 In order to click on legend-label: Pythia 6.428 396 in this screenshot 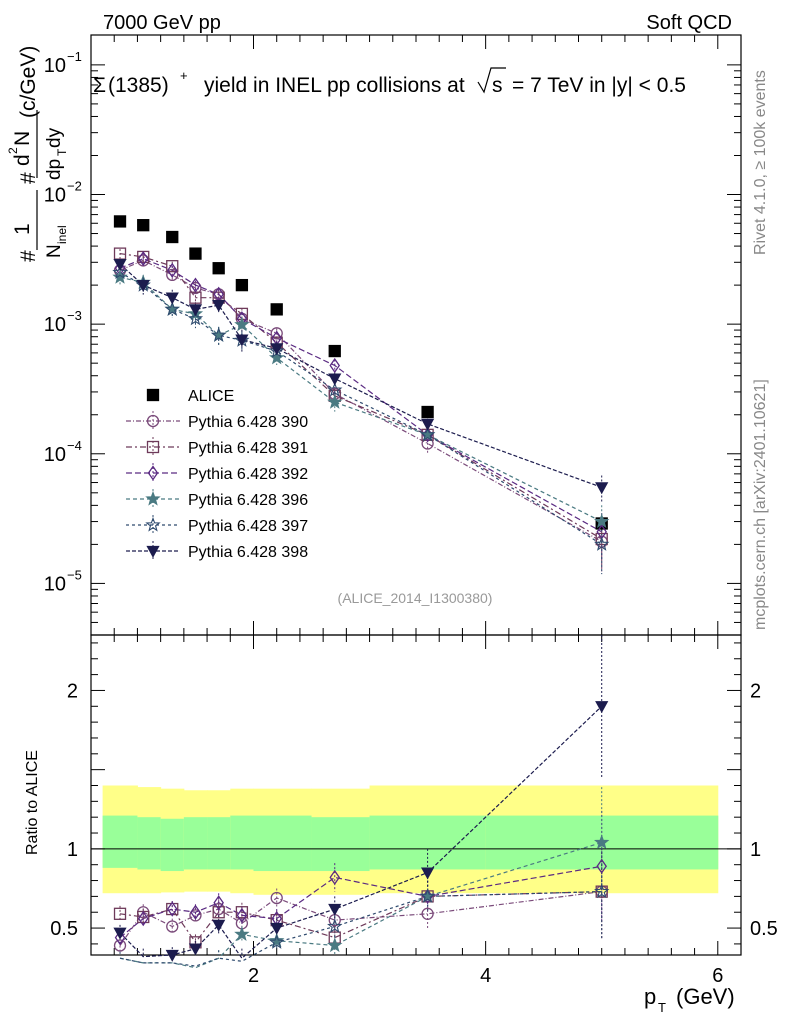, I will do `click(248, 500)`.